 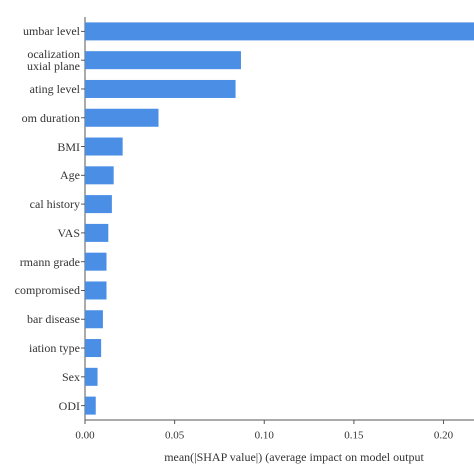 What do you see at coordinates (53, 319) in the screenshot?
I see `y-tick-label: bar disease` at bounding box center [53, 319].